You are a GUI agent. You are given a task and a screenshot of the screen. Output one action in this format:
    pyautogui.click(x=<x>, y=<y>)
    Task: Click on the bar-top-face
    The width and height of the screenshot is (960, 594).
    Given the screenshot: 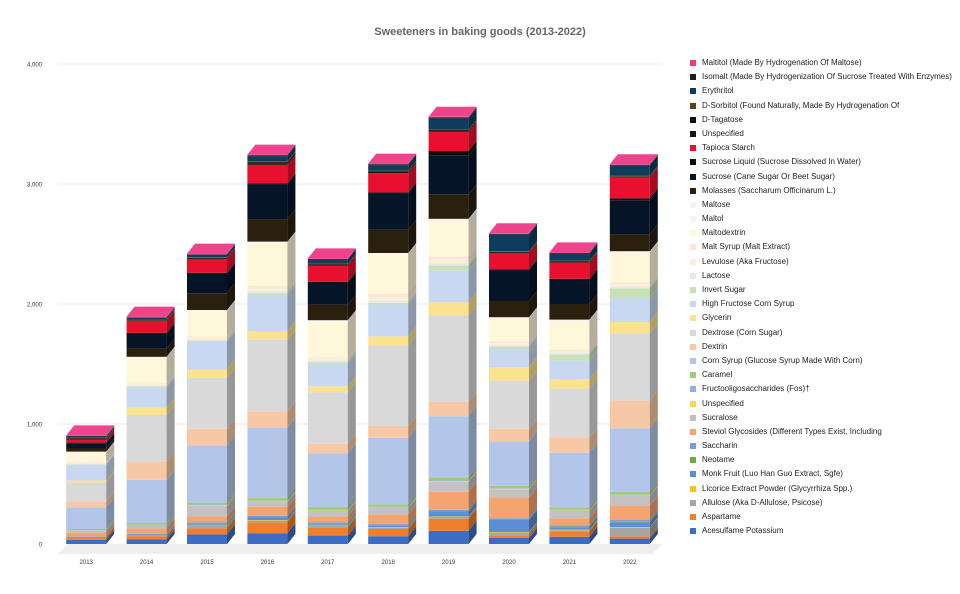 What is the action you would take?
    pyautogui.click(x=633, y=159)
    